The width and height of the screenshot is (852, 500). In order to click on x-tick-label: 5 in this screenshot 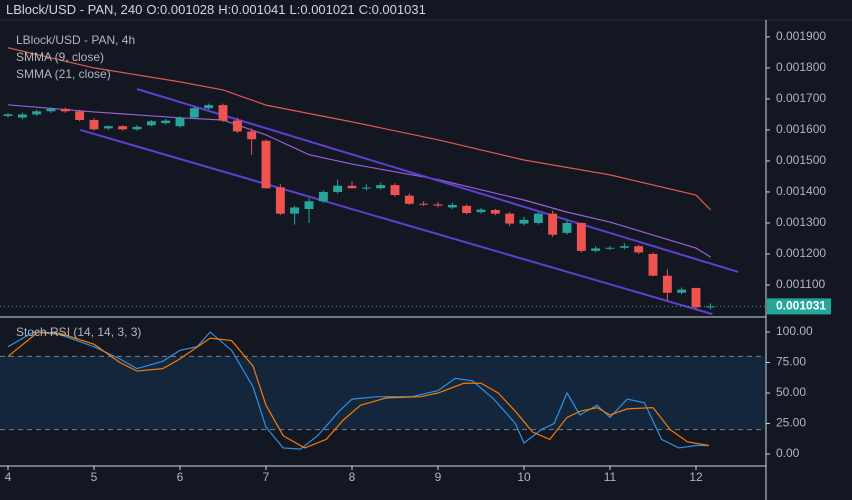, I will do `click(94, 477)`.